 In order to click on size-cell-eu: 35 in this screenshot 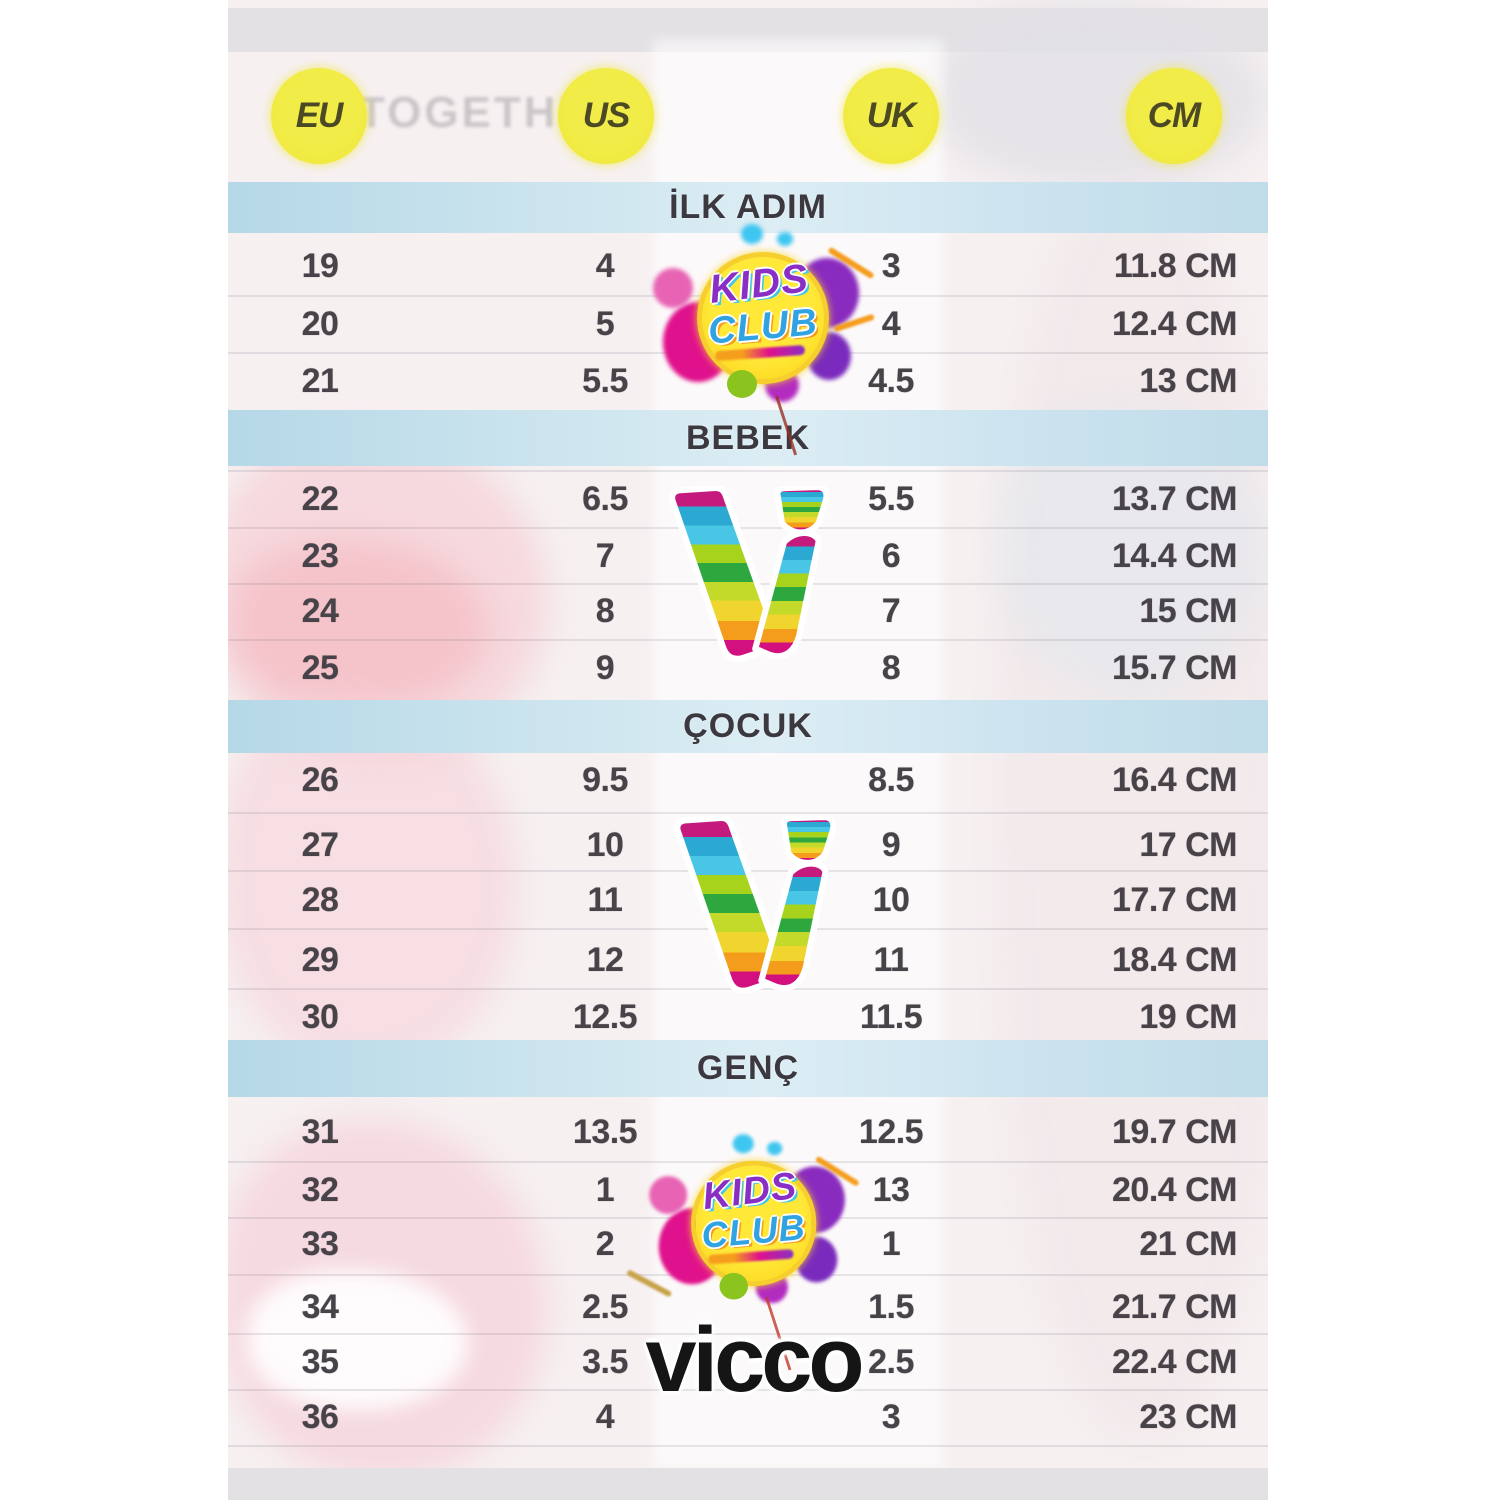, I will do `click(320, 1362)`.